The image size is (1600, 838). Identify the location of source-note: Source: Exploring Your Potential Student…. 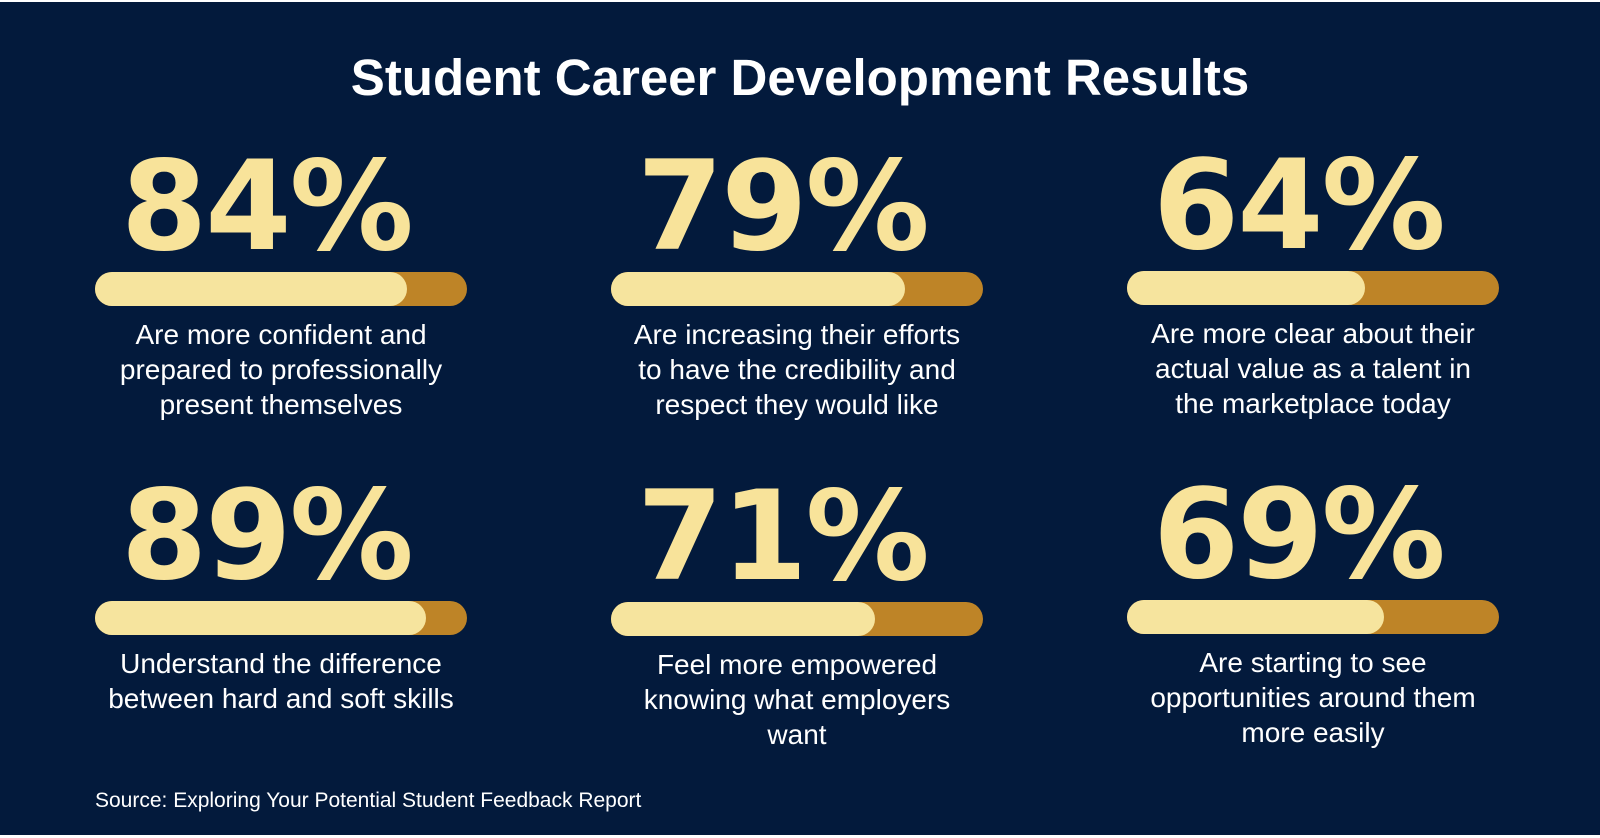
(368, 800).